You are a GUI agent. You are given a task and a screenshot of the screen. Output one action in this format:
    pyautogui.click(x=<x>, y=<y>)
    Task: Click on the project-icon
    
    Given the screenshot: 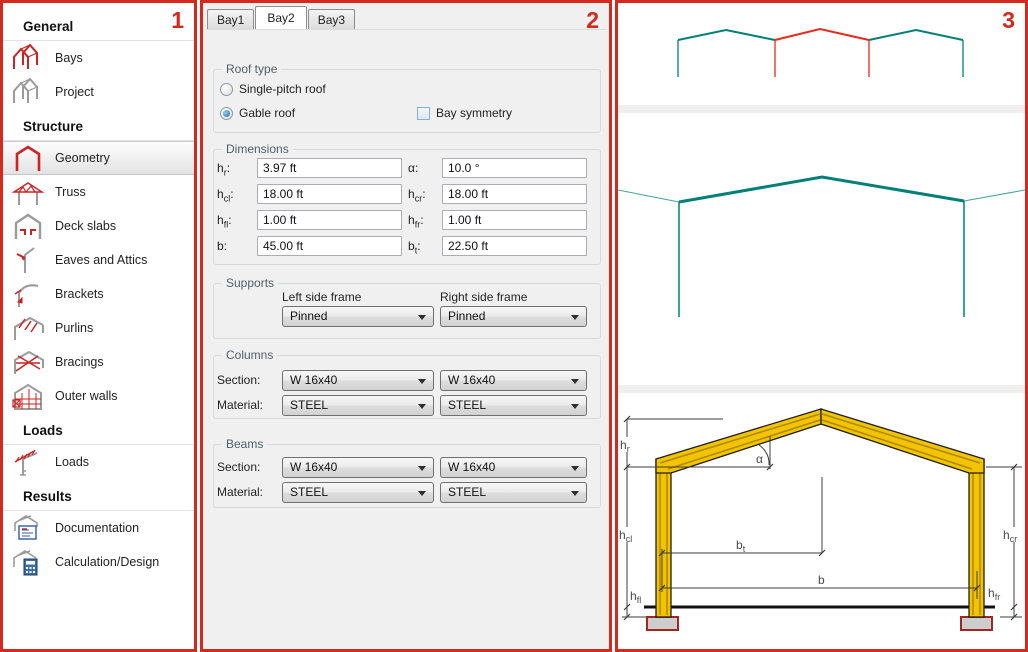 What is the action you would take?
    pyautogui.click(x=25, y=90)
    